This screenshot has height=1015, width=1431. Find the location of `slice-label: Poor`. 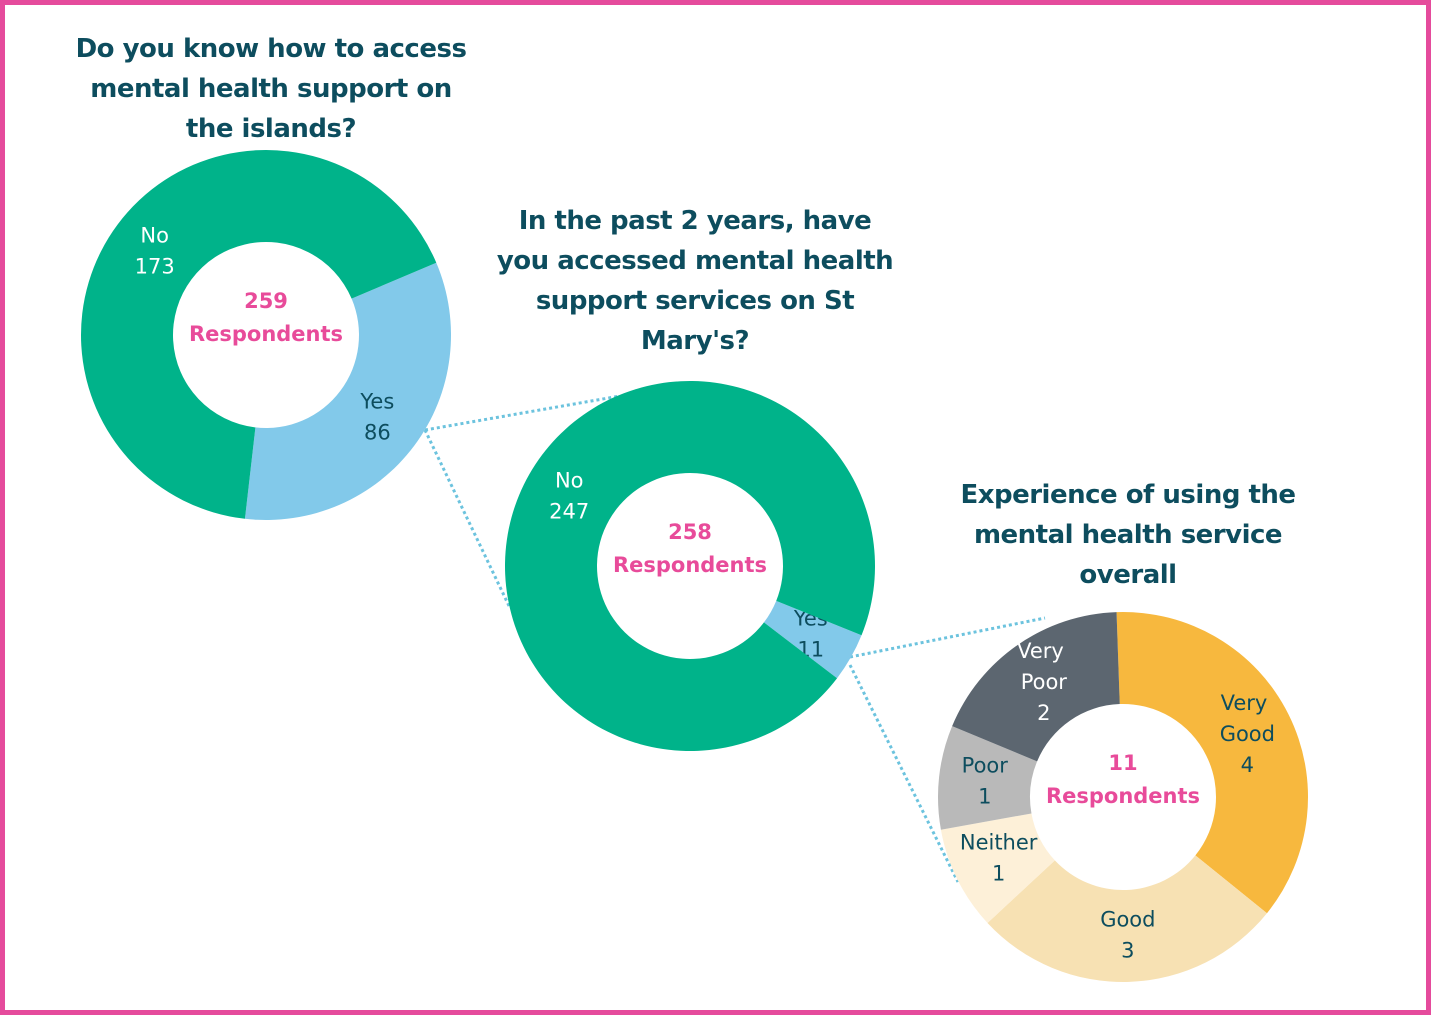

slice-label: Poor is located at coordinates (985, 766).